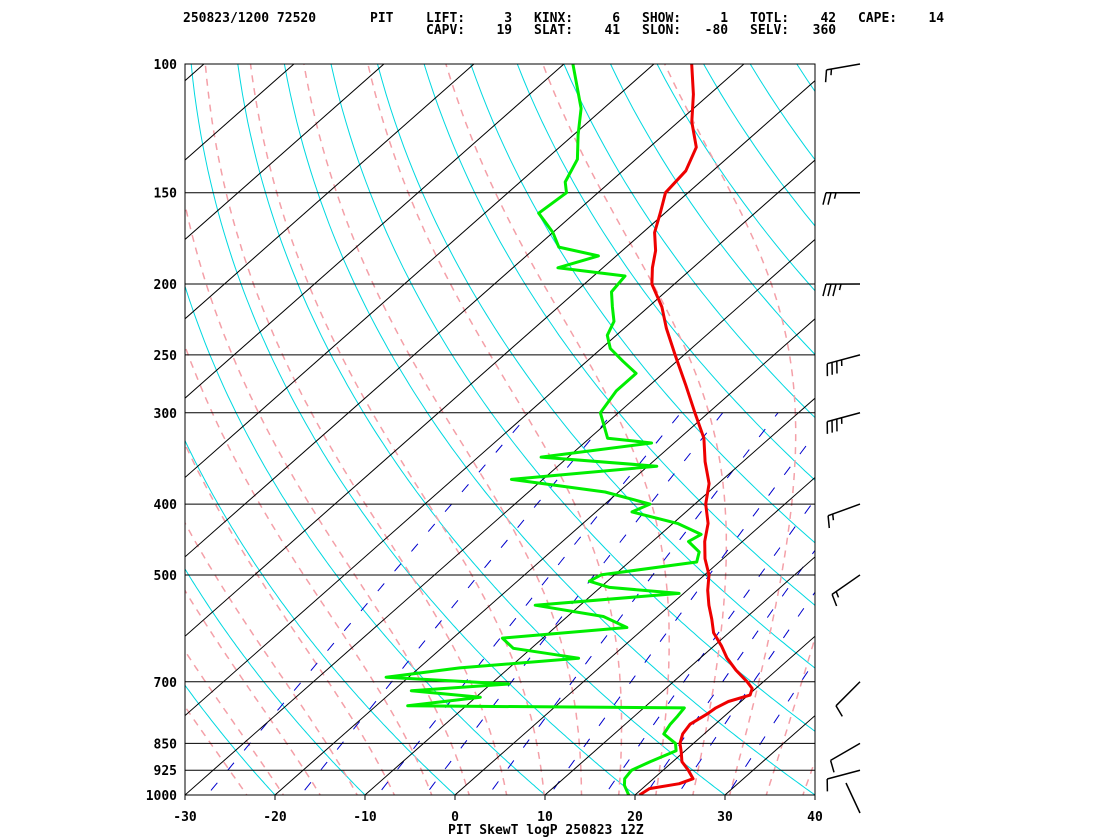 This screenshot has width=1120, height=840. Describe the element at coordinates (696, 429) in the screenshot. I see `temperature-profile` at that location.